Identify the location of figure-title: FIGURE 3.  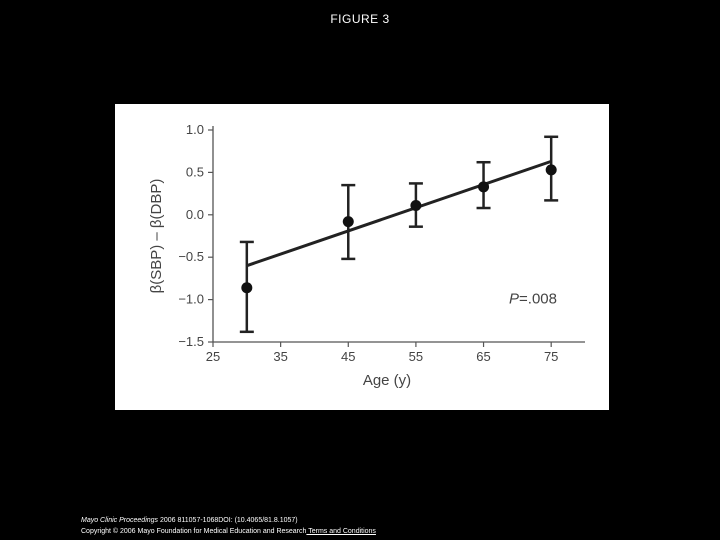
(360, 19).